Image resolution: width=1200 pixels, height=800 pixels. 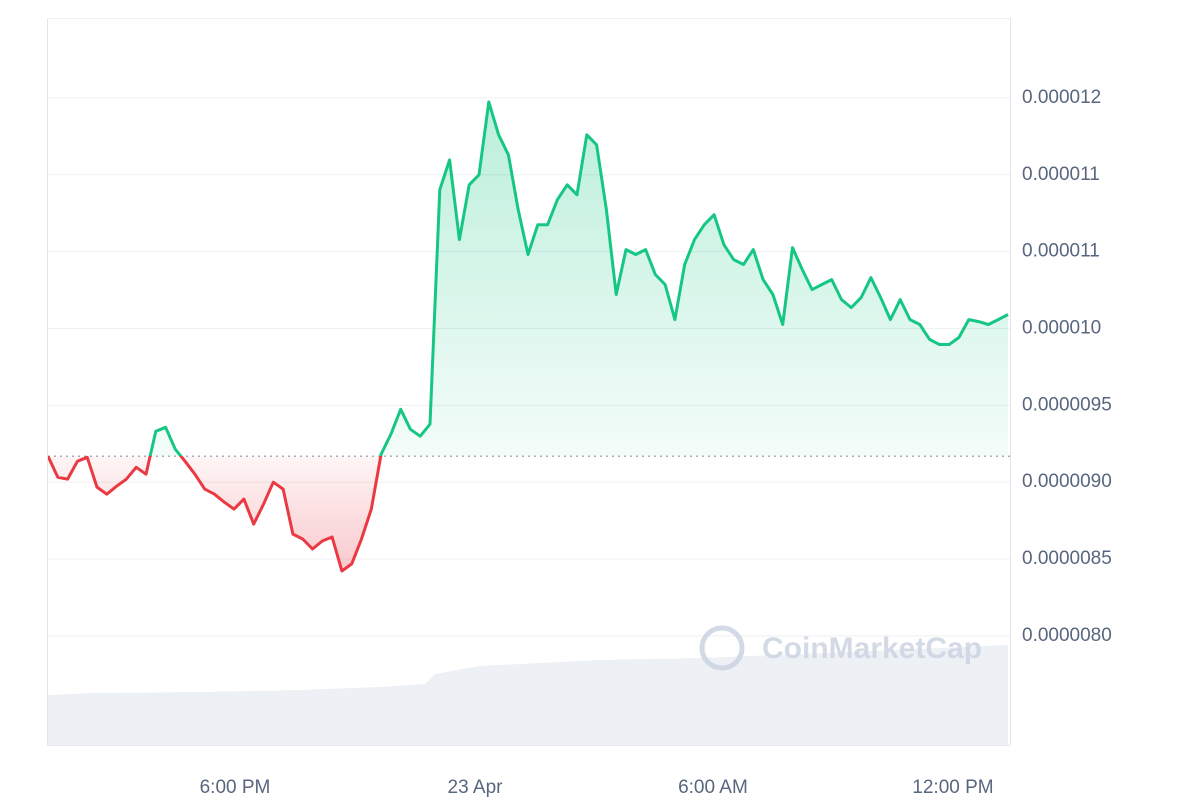 I want to click on watermark: CoinMarketCap, so click(x=840, y=648).